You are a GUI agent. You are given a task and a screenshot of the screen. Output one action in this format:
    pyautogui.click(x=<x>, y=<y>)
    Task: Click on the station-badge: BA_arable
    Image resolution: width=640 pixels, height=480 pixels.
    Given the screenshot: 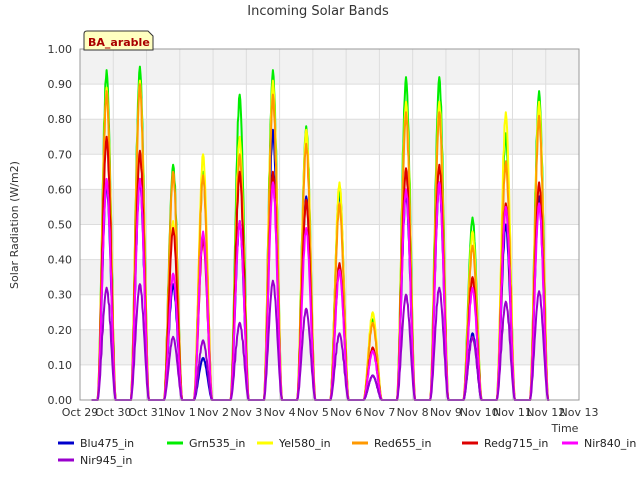 What is the action you would take?
    pyautogui.click(x=118, y=40)
    